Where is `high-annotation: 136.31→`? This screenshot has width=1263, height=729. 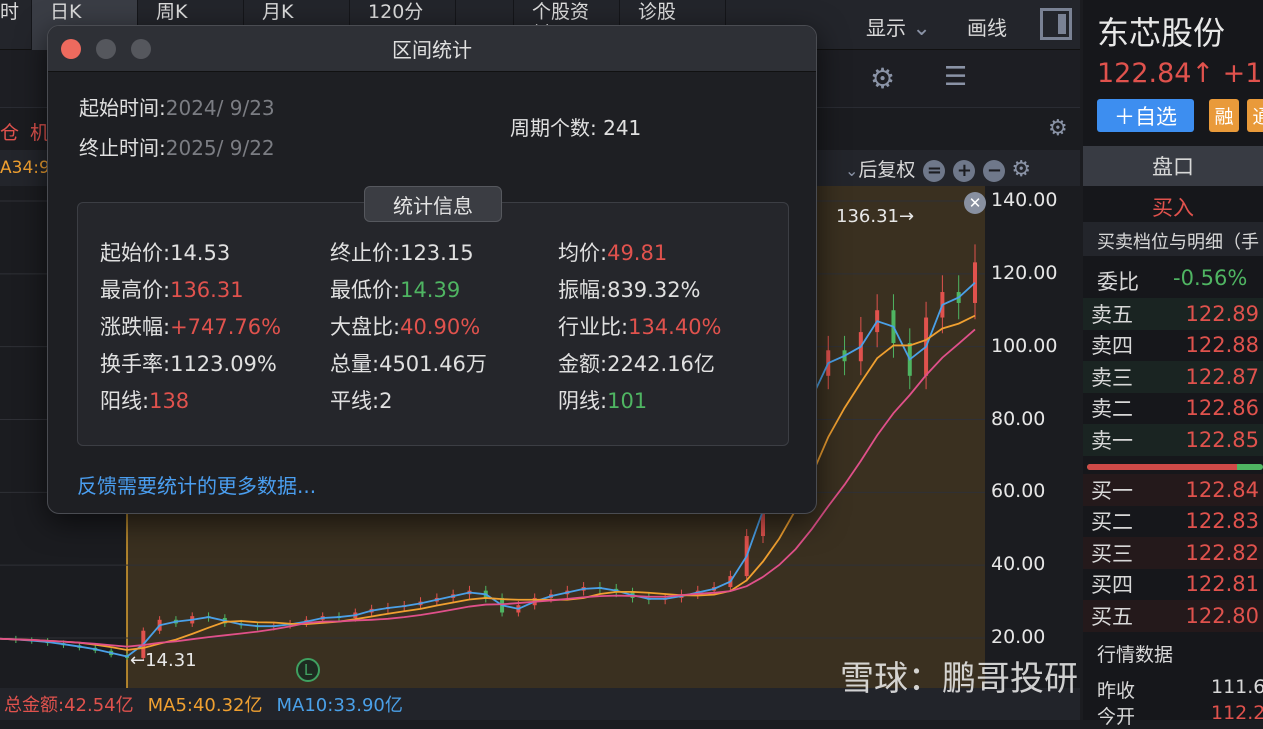 high-annotation: 136.31→ is located at coordinates (875, 216).